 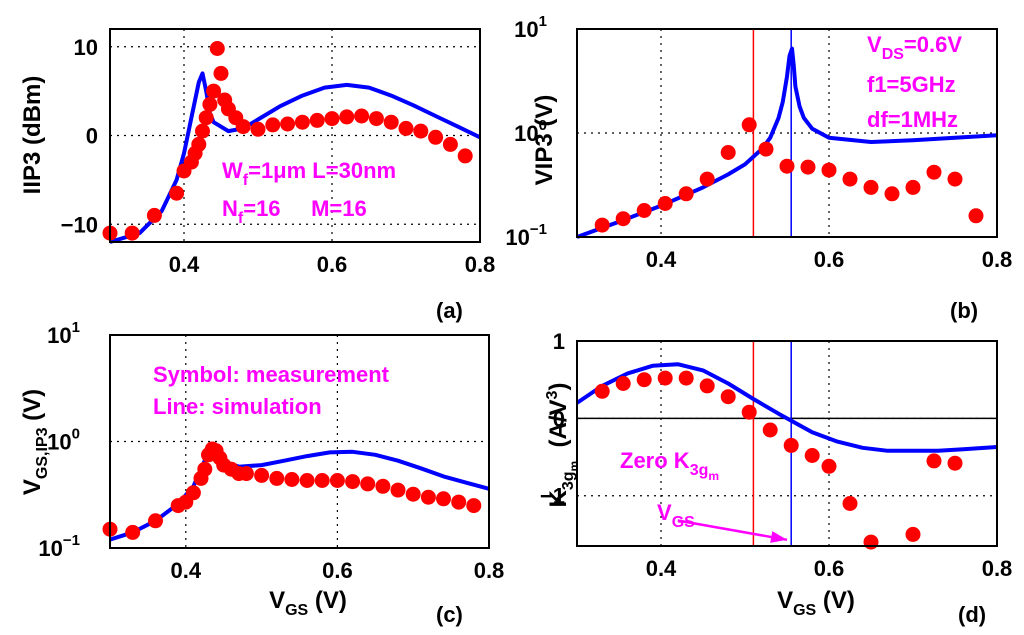 I want to click on panel-b-annotation-line1: VDS=0.6V, so click(x=914, y=47).